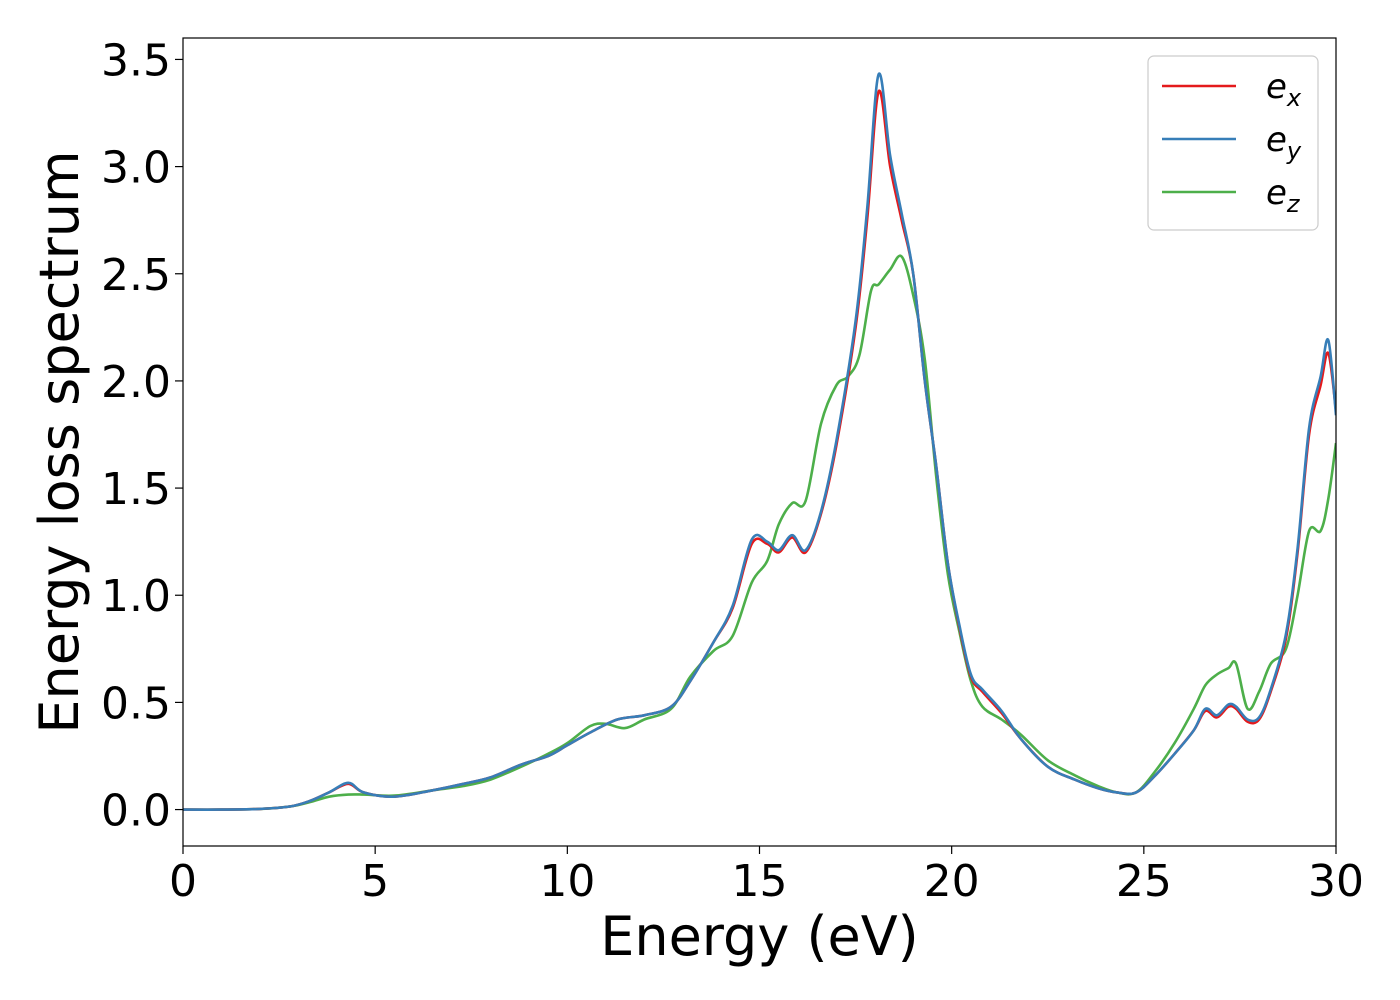  Describe the element at coordinates (136, 275) in the screenshot. I see `y-tick-label: 2.5` at that location.